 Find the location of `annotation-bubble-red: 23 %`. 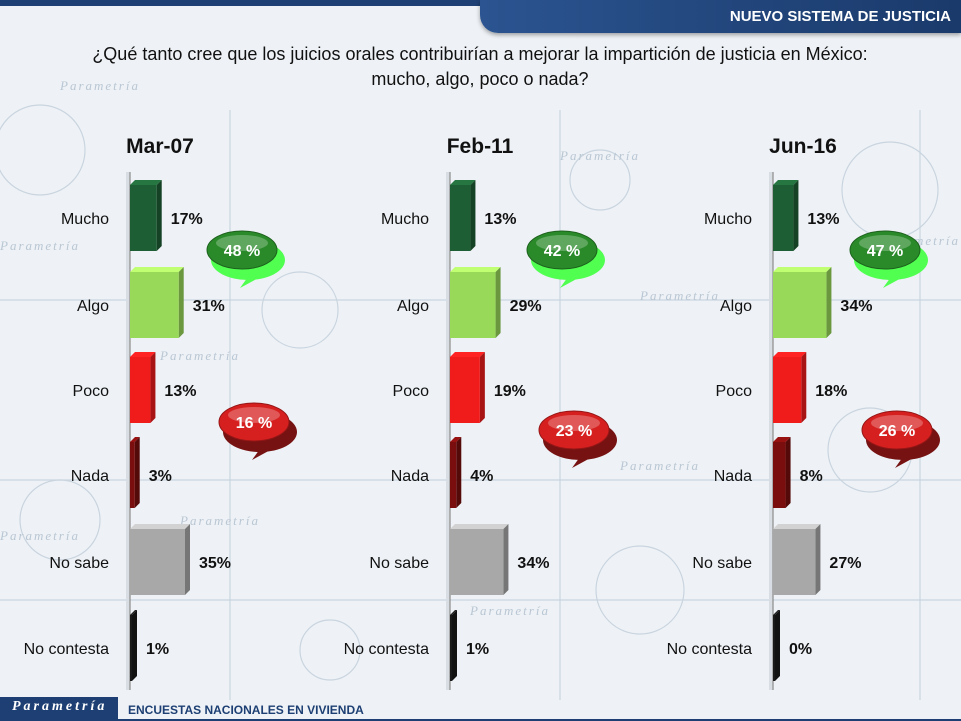

annotation-bubble-red: 23 % is located at coordinates (577, 439).